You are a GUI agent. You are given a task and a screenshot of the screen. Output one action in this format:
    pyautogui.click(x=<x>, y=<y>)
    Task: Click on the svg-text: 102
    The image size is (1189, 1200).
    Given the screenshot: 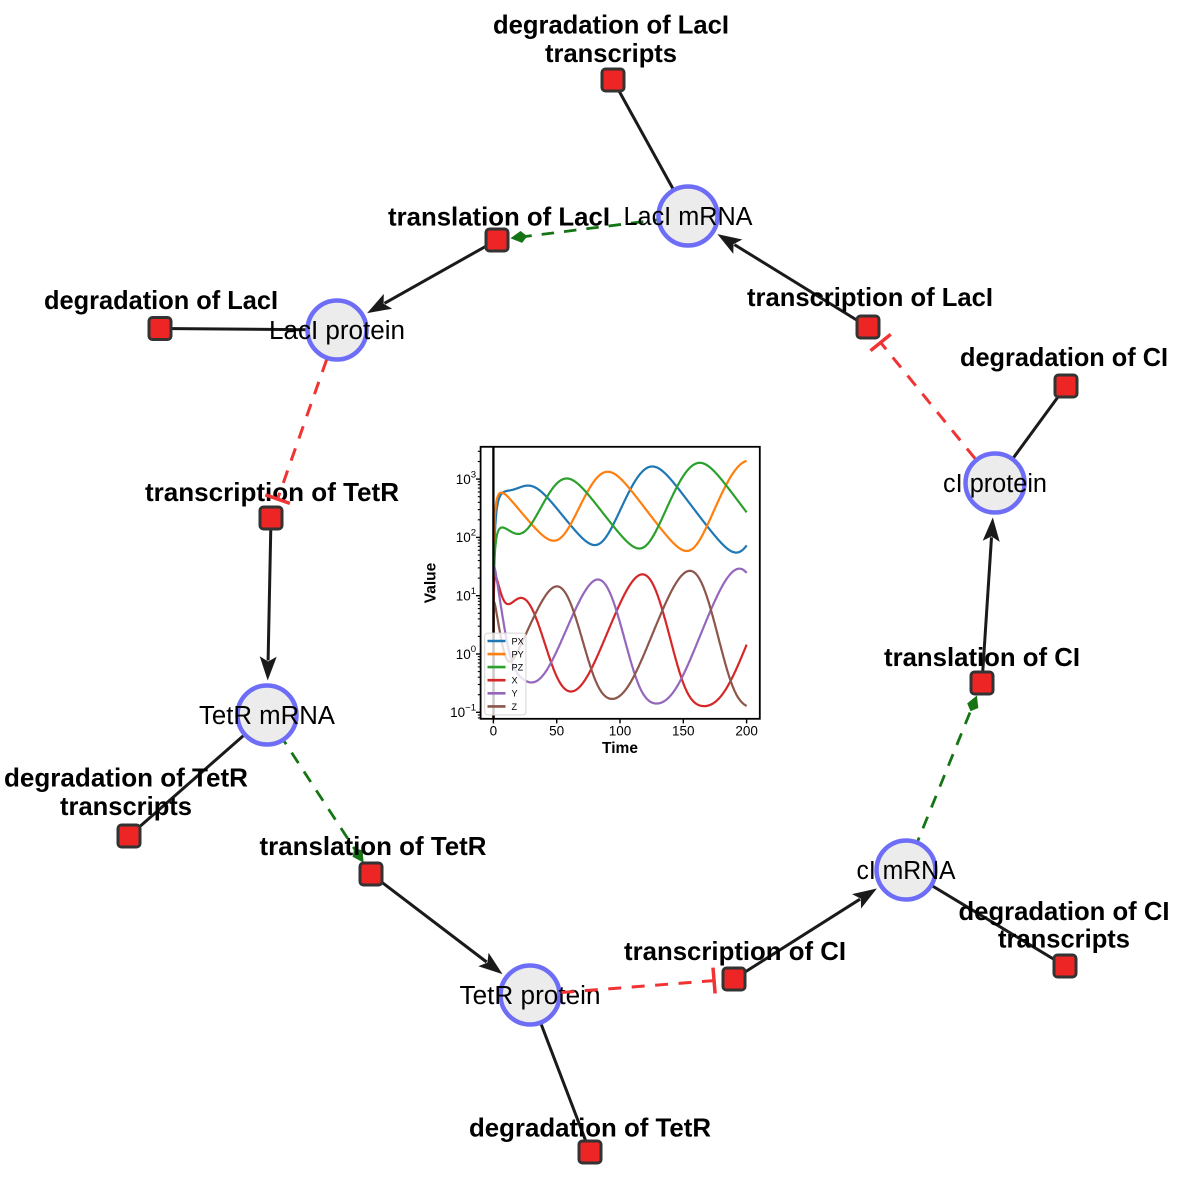 What is the action you would take?
    pyautogui.click(x=466, y=537)
    